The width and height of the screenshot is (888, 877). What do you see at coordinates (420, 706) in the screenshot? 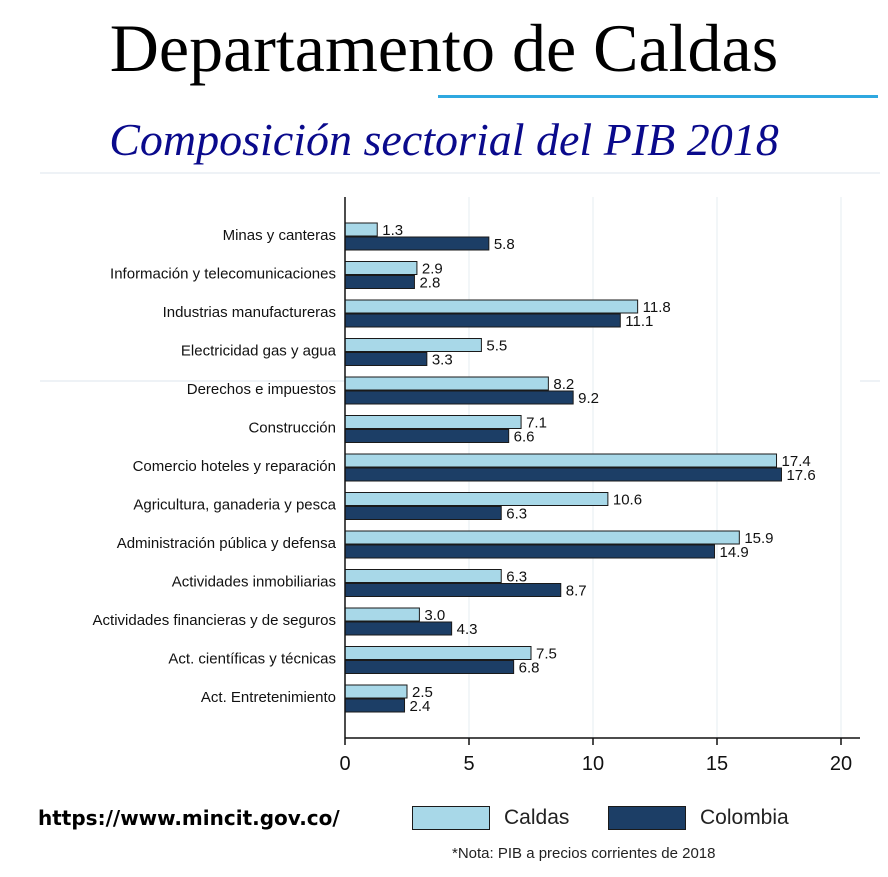
I see `data-label: 2.4` at bounding box center [420, 706].